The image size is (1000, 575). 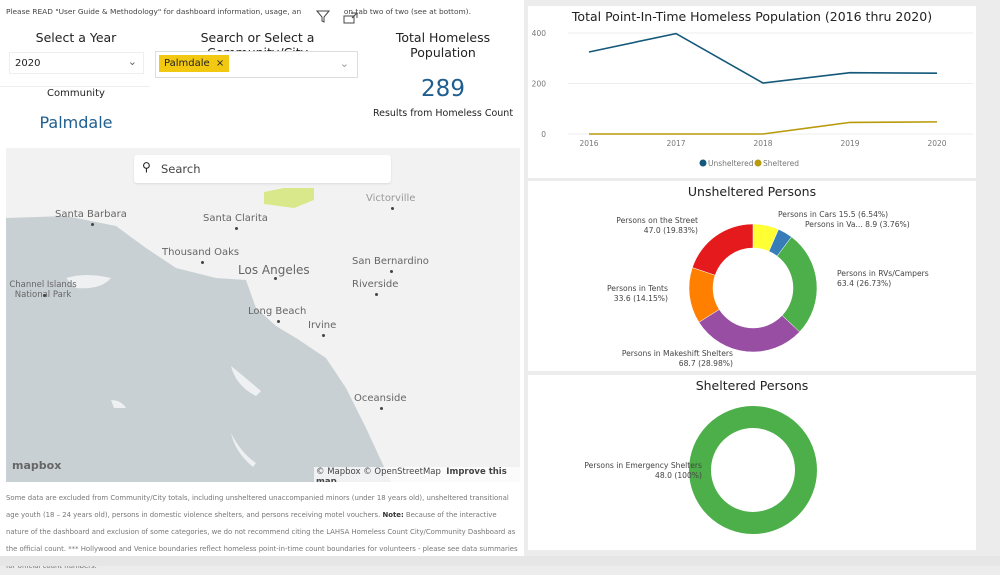 I want to click on selected-community-chip: Palmdale ×, so click(x=194, y=63).